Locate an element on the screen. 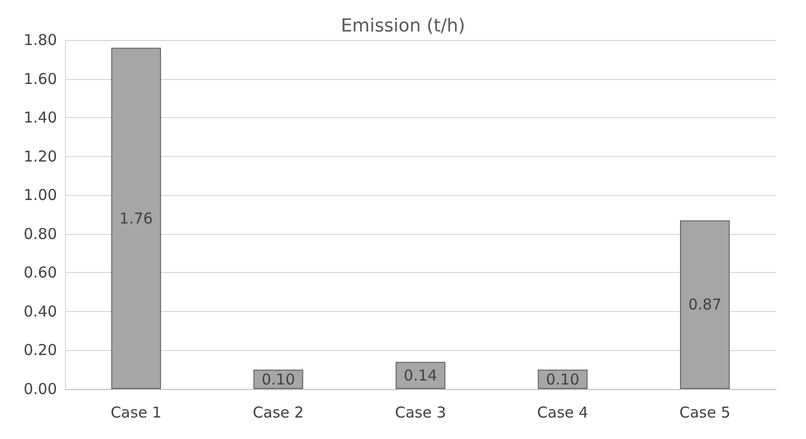  data-label: 1.76 is located at coordinates (136, 218).